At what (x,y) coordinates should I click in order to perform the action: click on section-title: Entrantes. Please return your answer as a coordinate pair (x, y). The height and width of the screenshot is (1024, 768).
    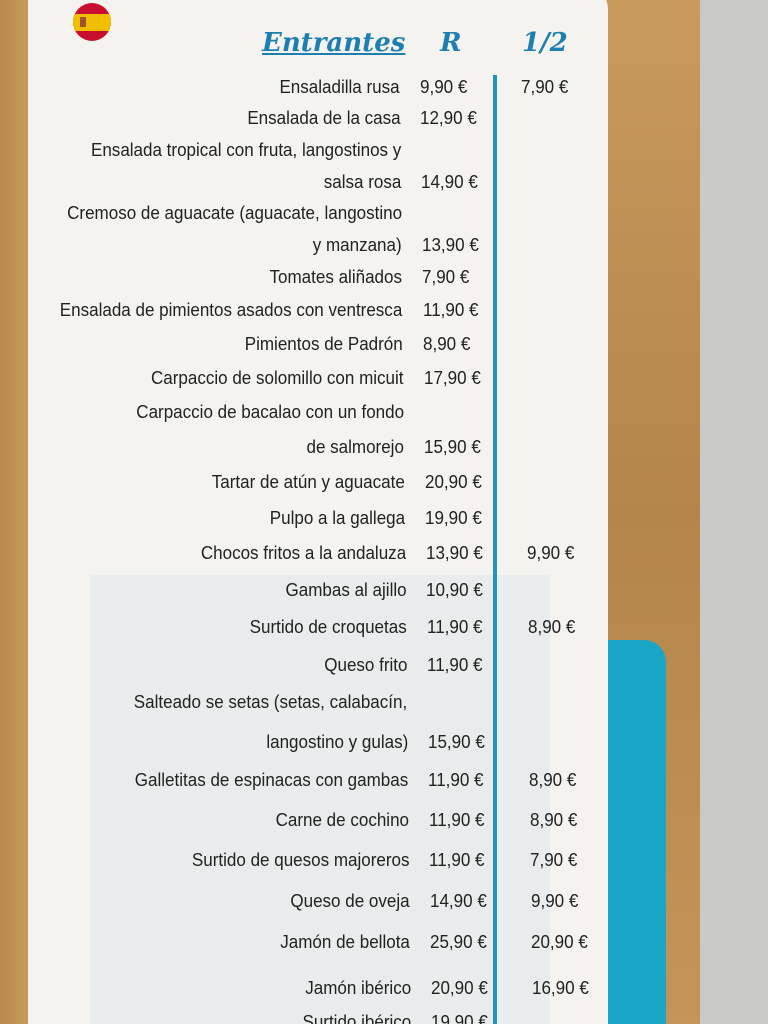
    Looking at the image, I should click on (334, 43).